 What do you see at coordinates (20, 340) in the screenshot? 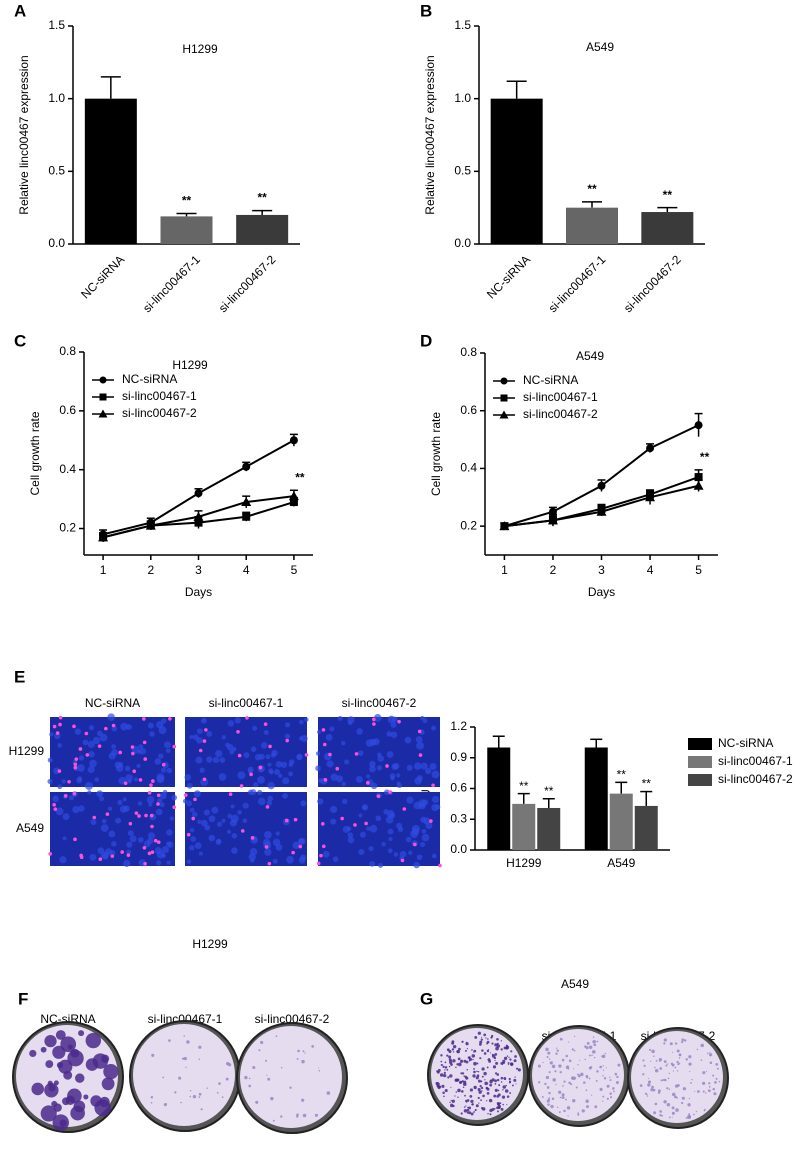
I see `panel-letter: C` at bounding box center [20, 340].